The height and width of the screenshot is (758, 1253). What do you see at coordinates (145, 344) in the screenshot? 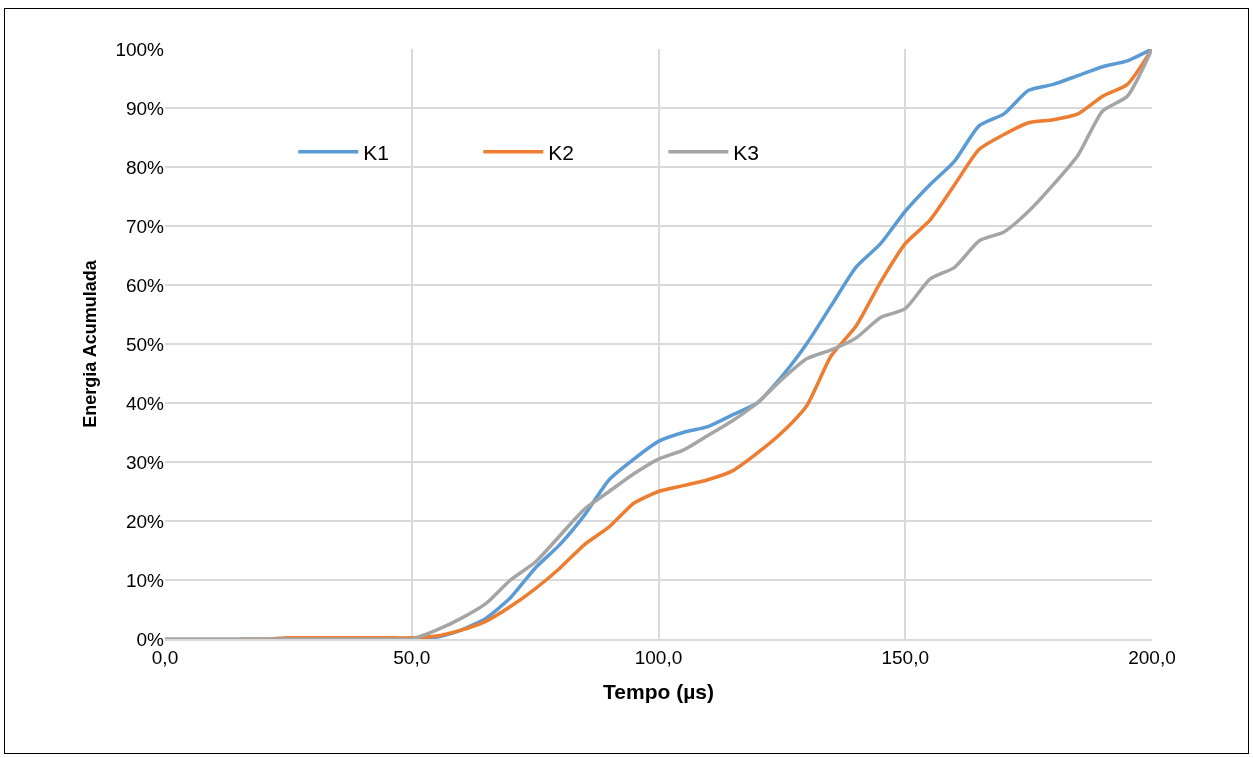
I see `y-tick-label: 50%` at bounding box center [145, 344].